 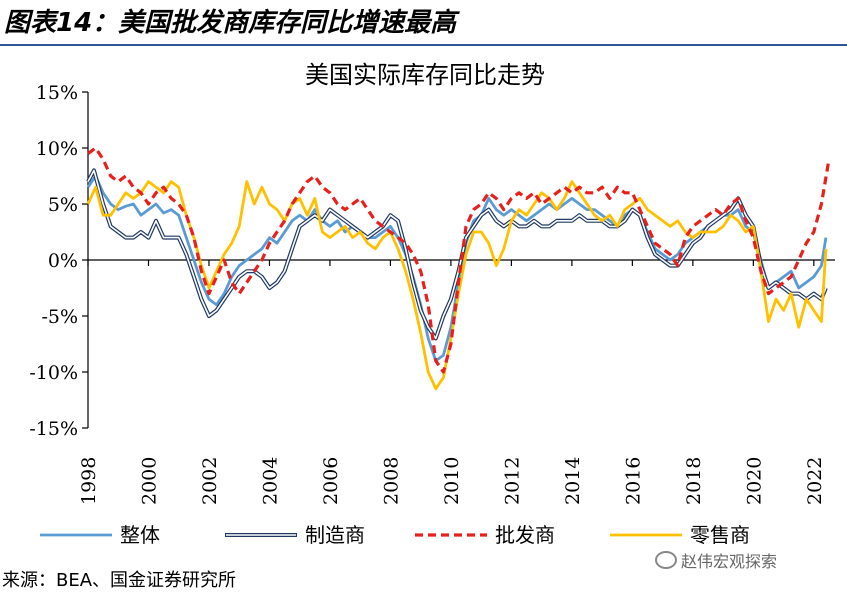 What do you see at coordinates (331, 481) in the screenshot?
I see `x-tick-label: 2006` at bounding box center [331, 481].